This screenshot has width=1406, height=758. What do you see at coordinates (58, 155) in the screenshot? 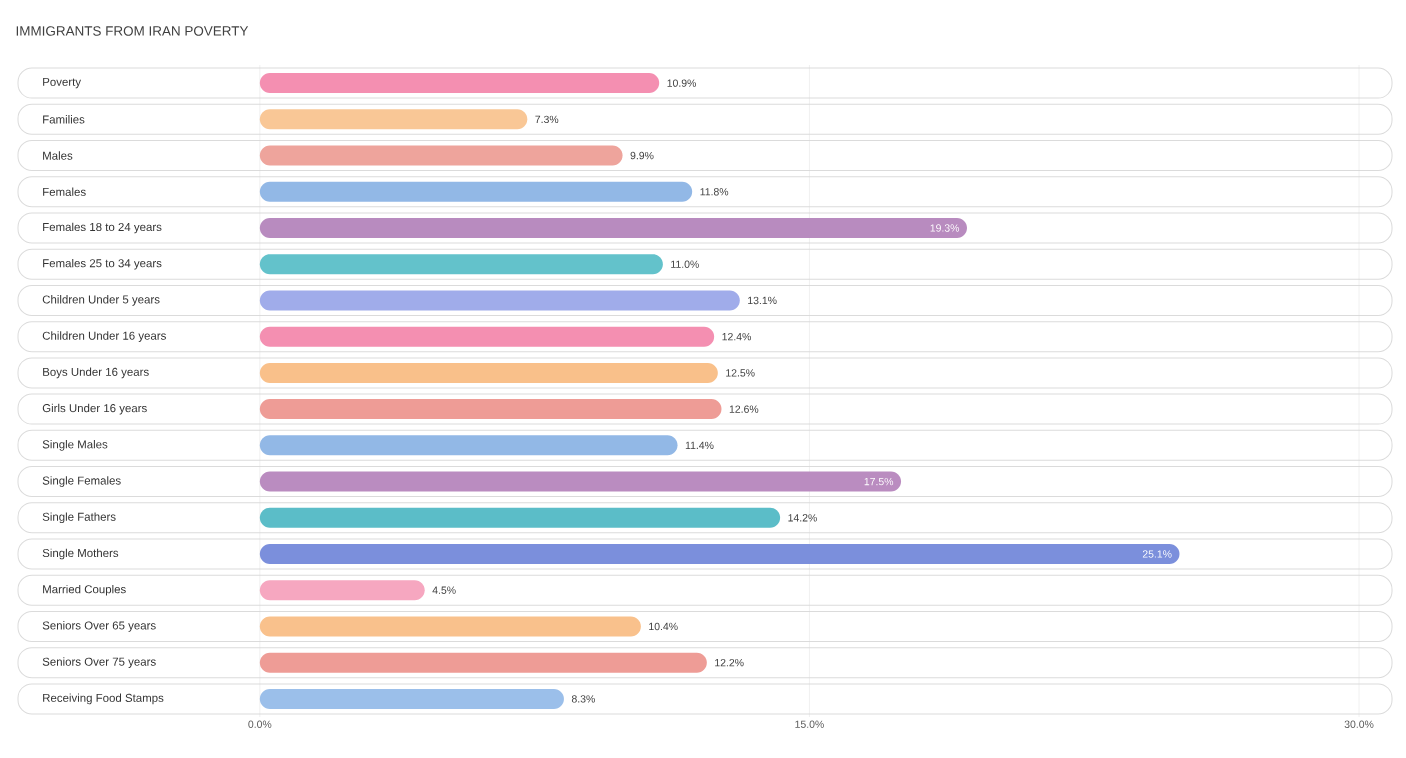
I see `y-tick-label: Males` at bounding box center [58, 155].